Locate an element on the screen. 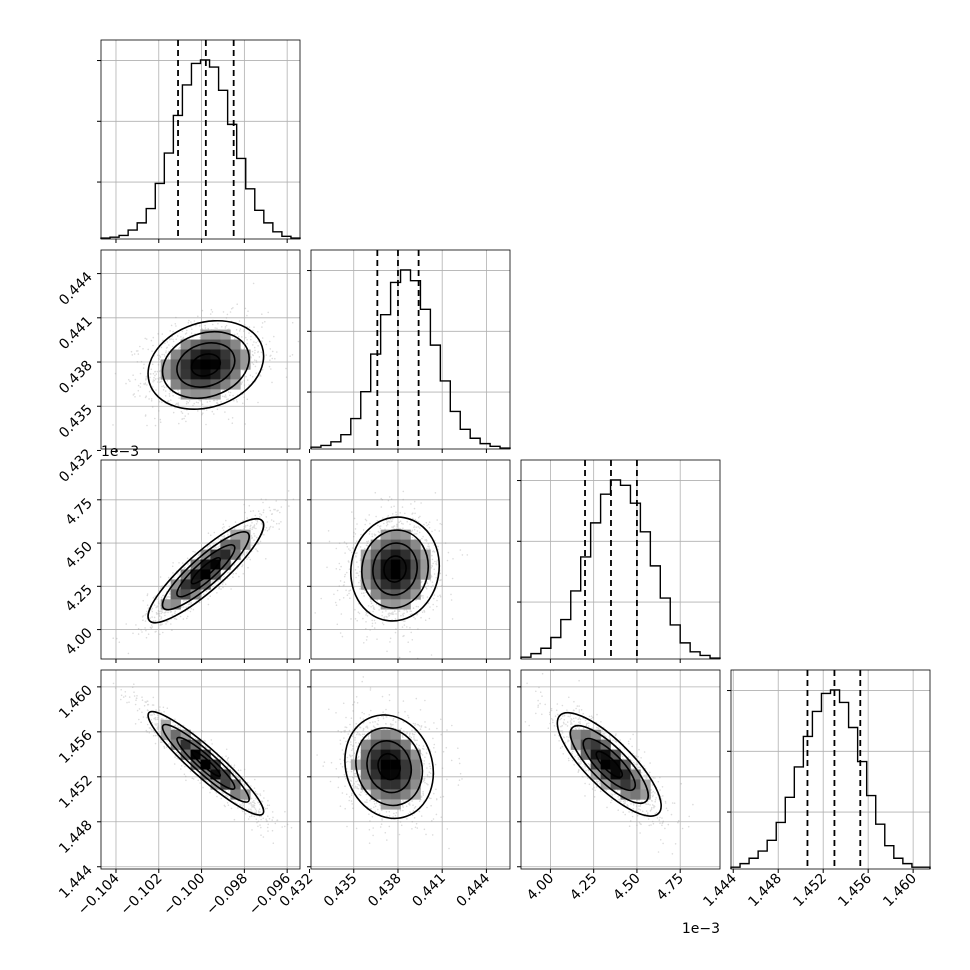 The height and width of the screenshot is (970, 970). xtick-label-1-3: 0.441 is located at coordinates (429, 891).